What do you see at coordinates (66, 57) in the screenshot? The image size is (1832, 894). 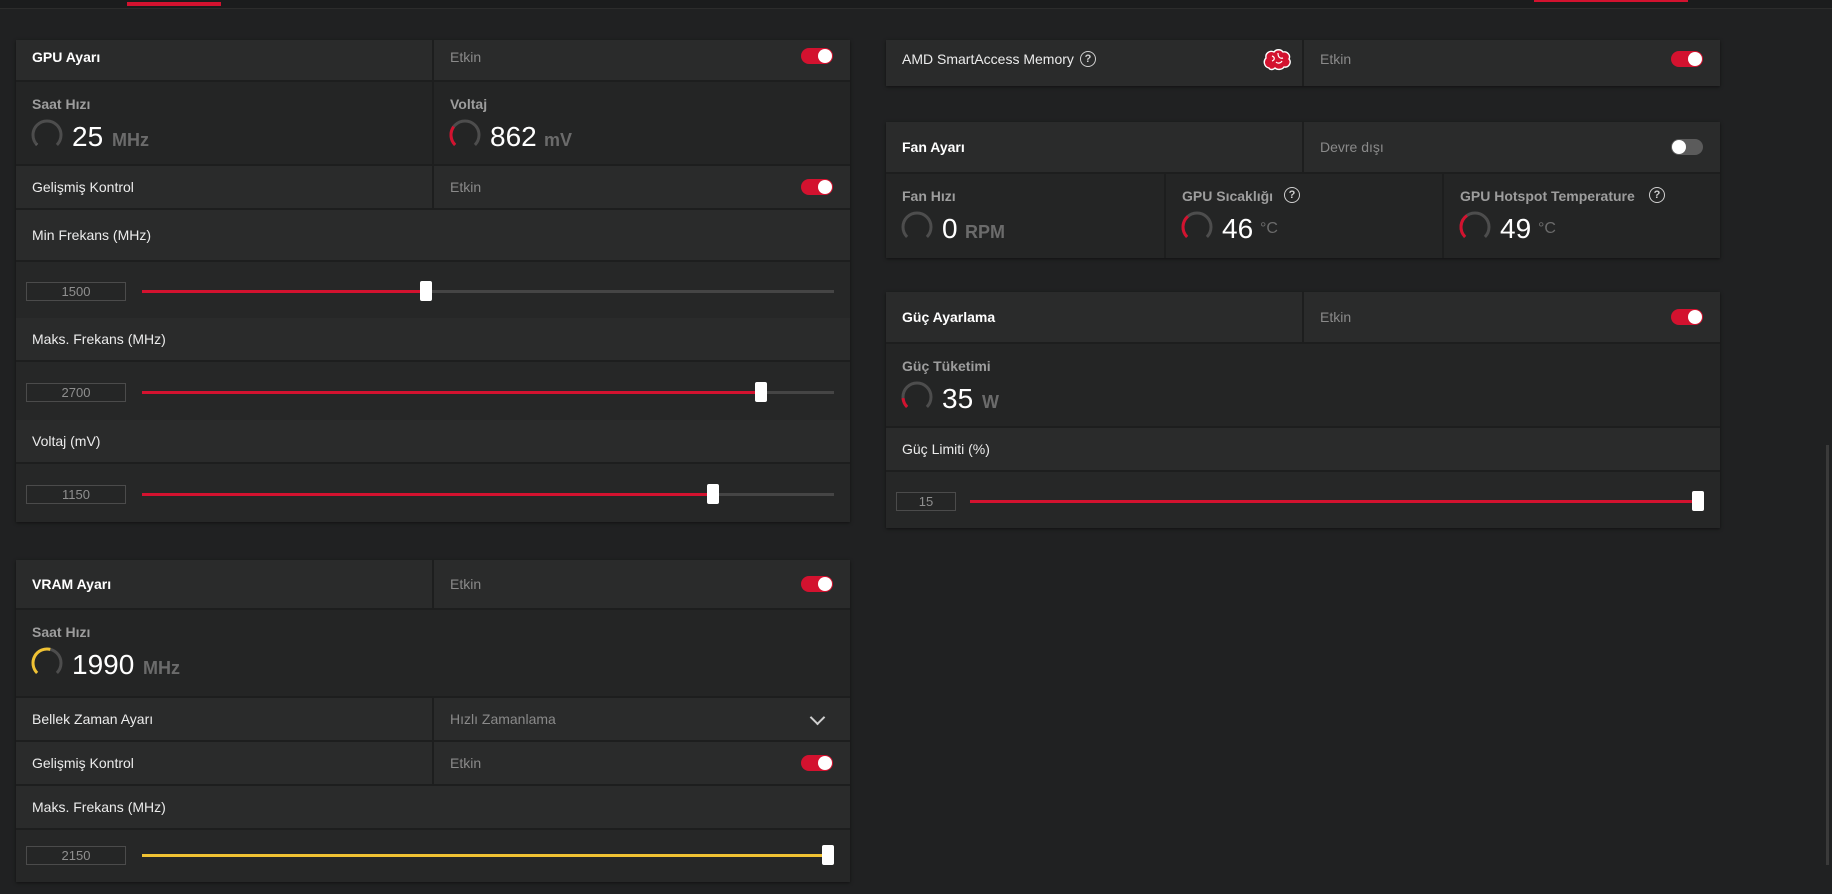 I see `gpu-tuning-title: GPU Ayarı` at bounding box center [66, 57].